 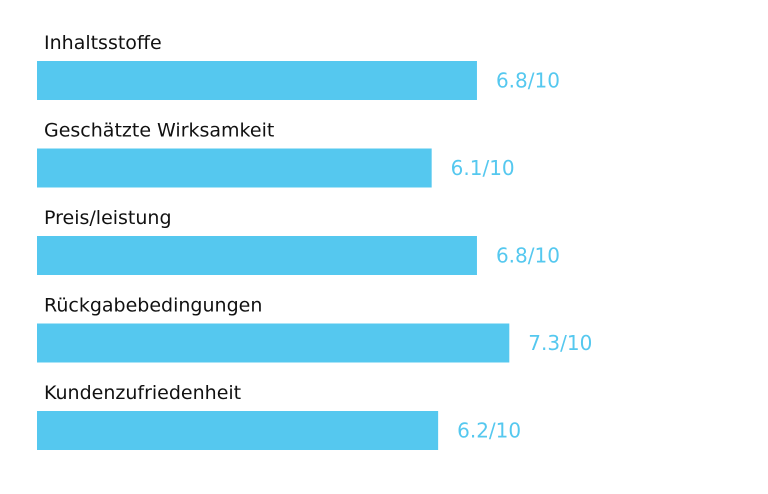 I want to click on category-label: Kundenzufriedenheit, so click(x=142, y=393).